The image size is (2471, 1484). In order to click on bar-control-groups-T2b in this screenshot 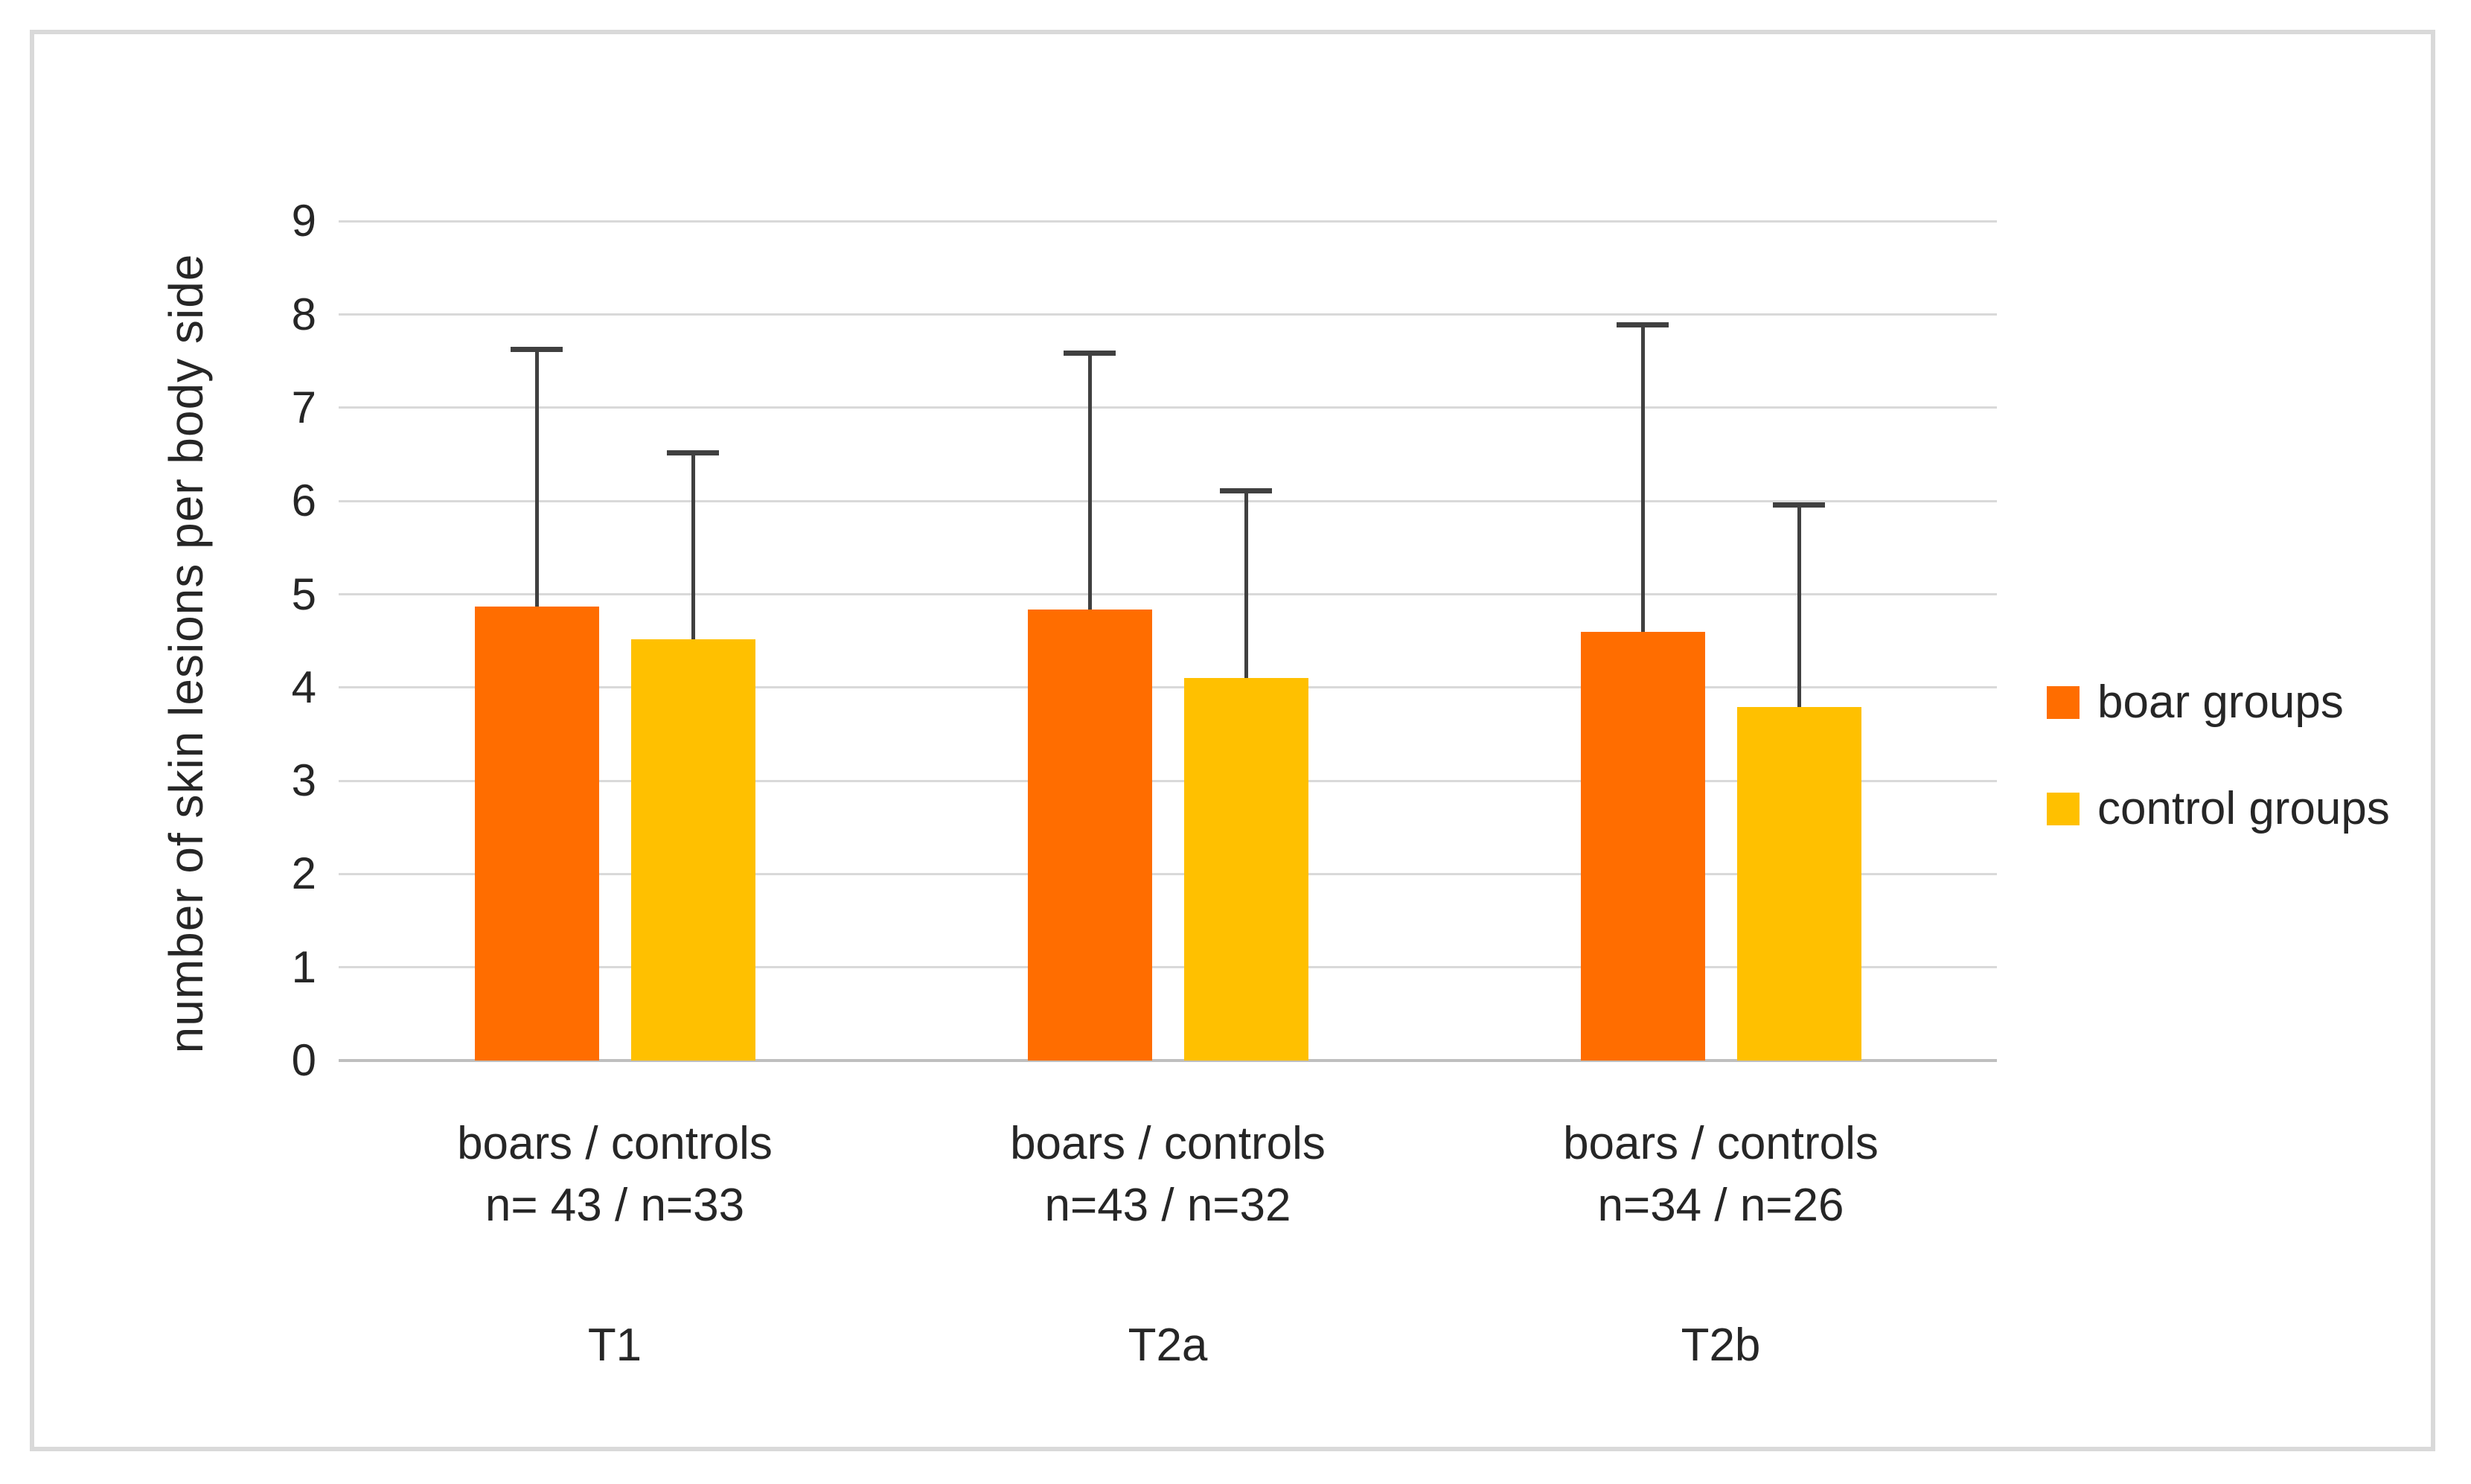, I will do `click(1798, 884)`.